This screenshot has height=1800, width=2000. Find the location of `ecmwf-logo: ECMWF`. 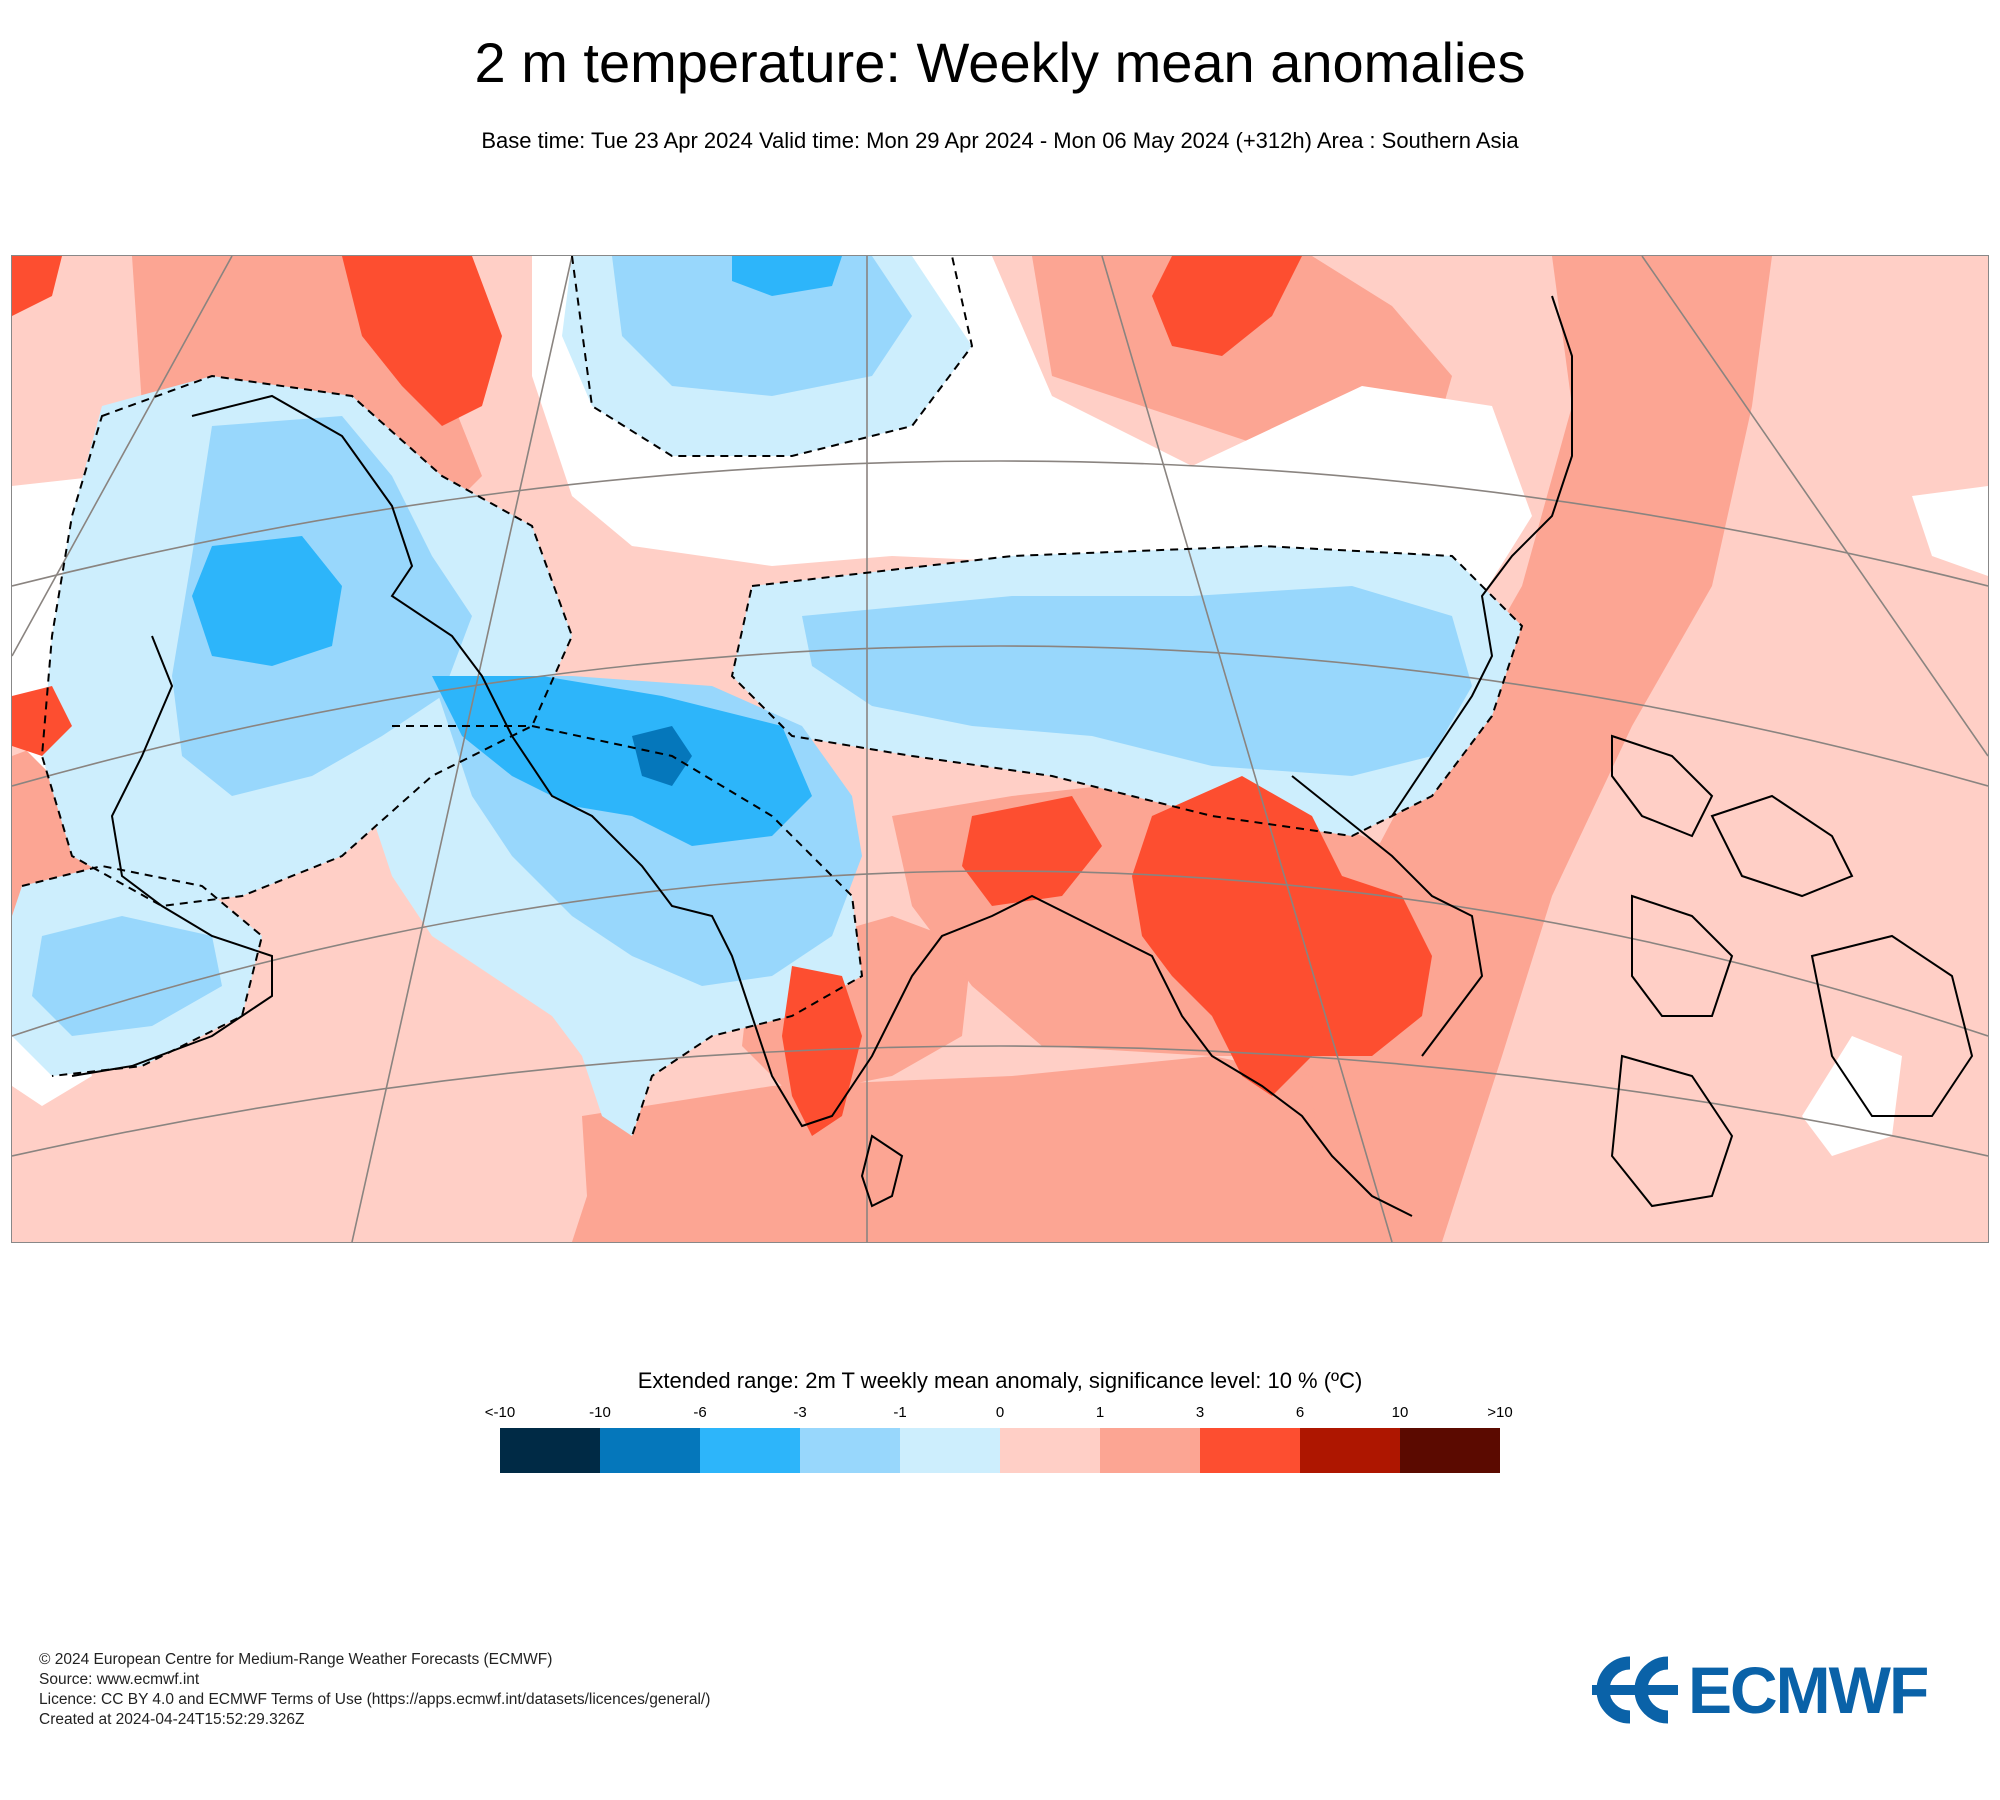

ecmwf-logo: ECMWF is located at coordinates (1776, 1690).